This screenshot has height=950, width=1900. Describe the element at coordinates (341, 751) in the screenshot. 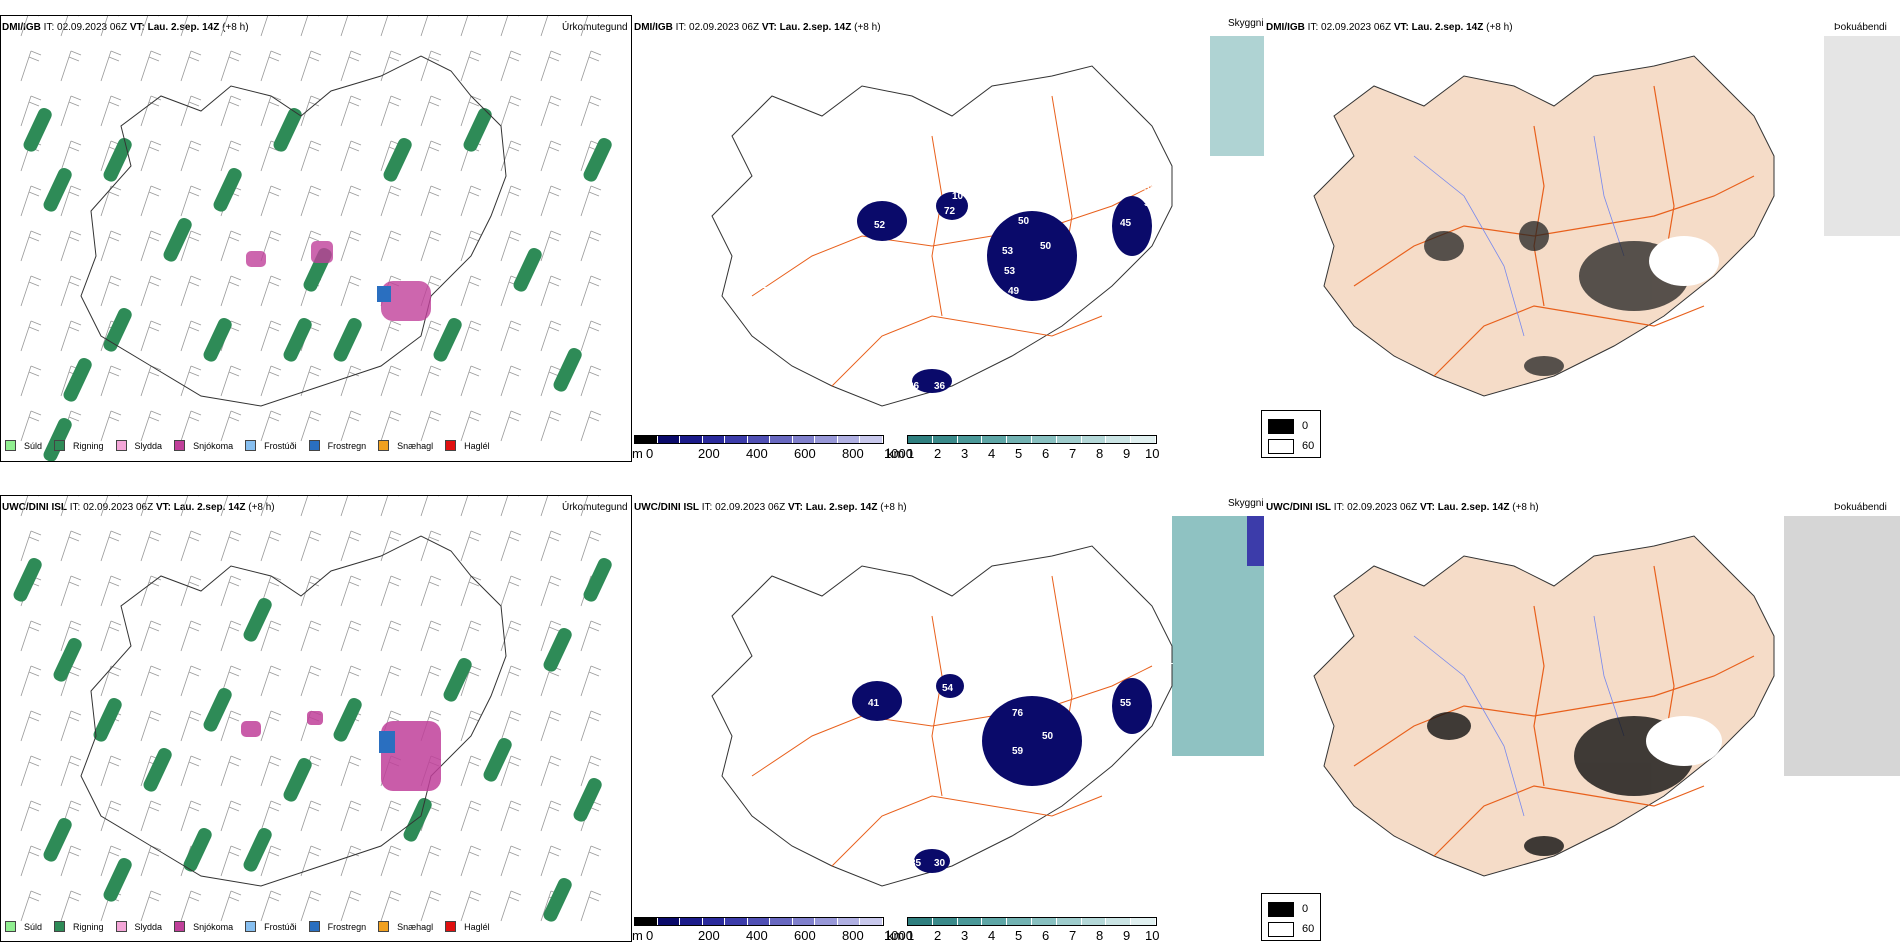

I see `snow-areas` at that location.